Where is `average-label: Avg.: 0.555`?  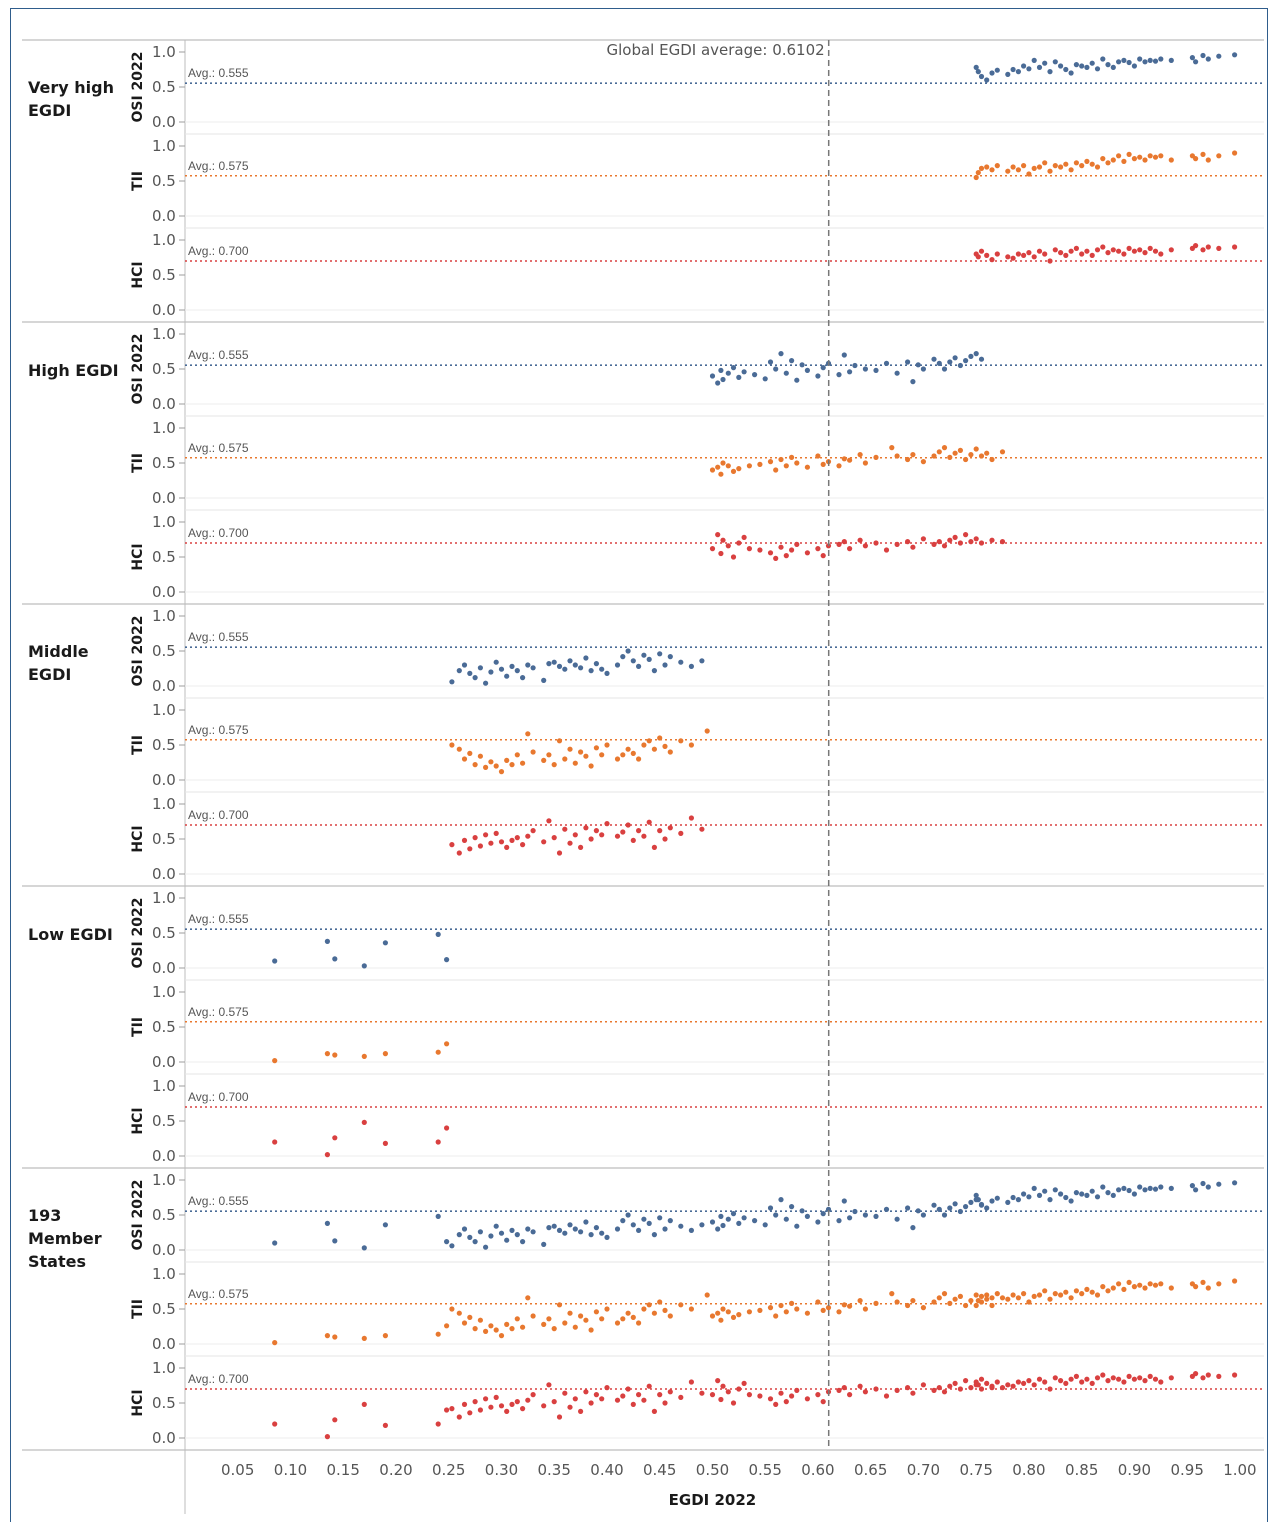 average-label: Avg.: 0.555 is located at coordinates (218, 1201).